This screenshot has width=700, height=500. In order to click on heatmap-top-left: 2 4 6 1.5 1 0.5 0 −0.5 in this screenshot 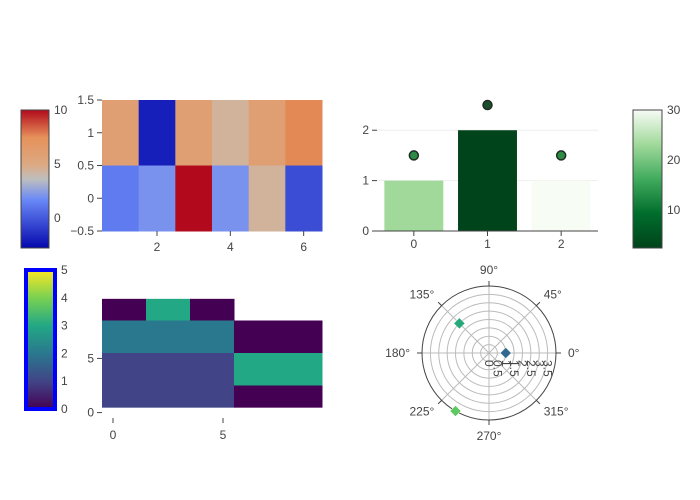, I will do `click(196, 173)`.